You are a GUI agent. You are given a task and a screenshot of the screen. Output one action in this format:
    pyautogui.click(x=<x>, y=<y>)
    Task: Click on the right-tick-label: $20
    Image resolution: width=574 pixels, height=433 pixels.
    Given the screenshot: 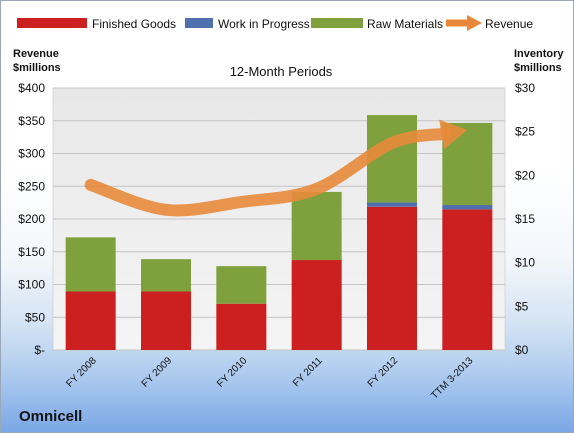 What is the action you would take?
    pyautogui.click(x=525, y=175)
    